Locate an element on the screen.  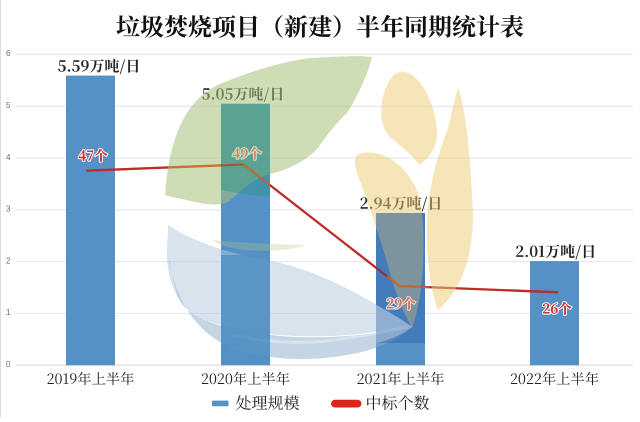
svg-text: 1 is located at coordinates (8, 312).